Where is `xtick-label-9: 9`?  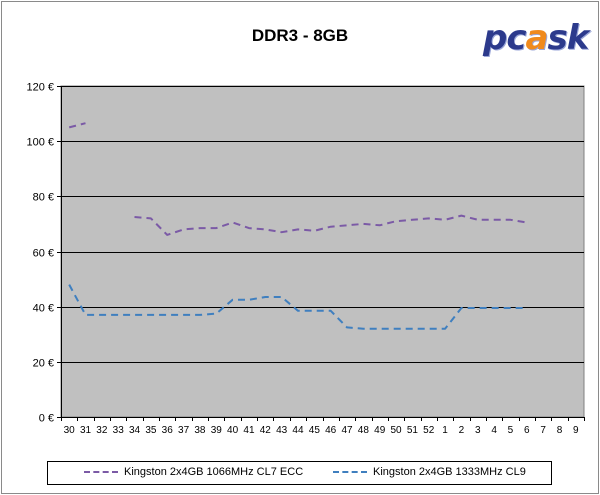 xtick-label-9: 9 is located at coordinates (576, 430).